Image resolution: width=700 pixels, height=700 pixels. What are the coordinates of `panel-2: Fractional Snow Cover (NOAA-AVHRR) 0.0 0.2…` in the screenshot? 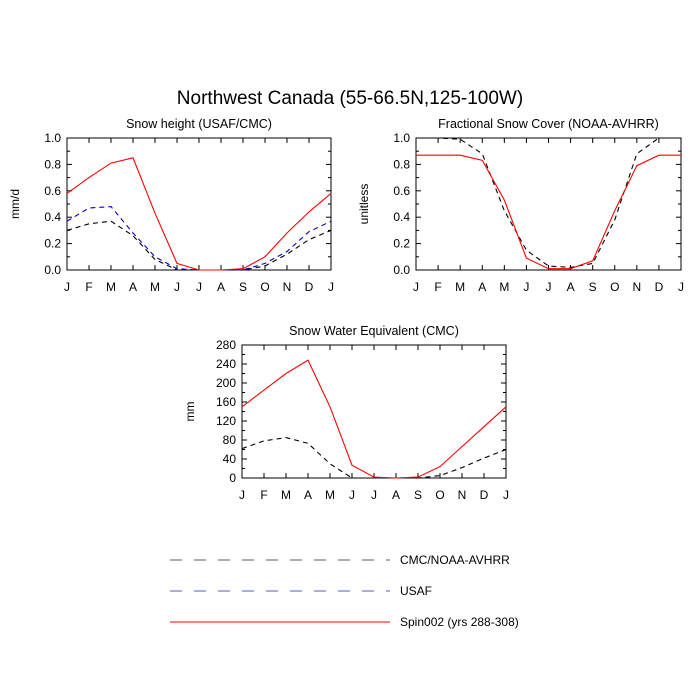 It's located at (520, 205).